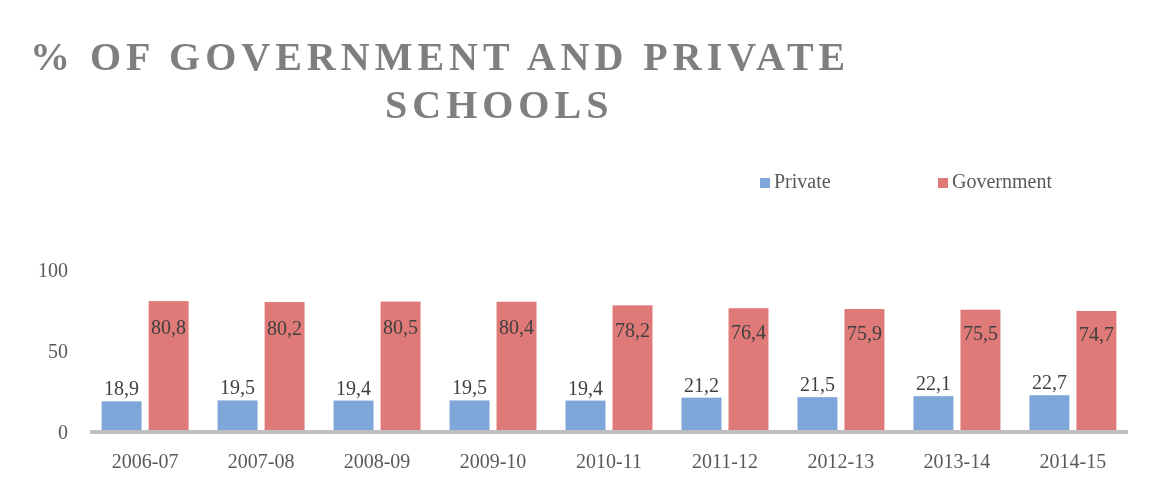 This screenshot has height=490, width=1158. I want to click on data-label: 80,2, so click(285, 327).